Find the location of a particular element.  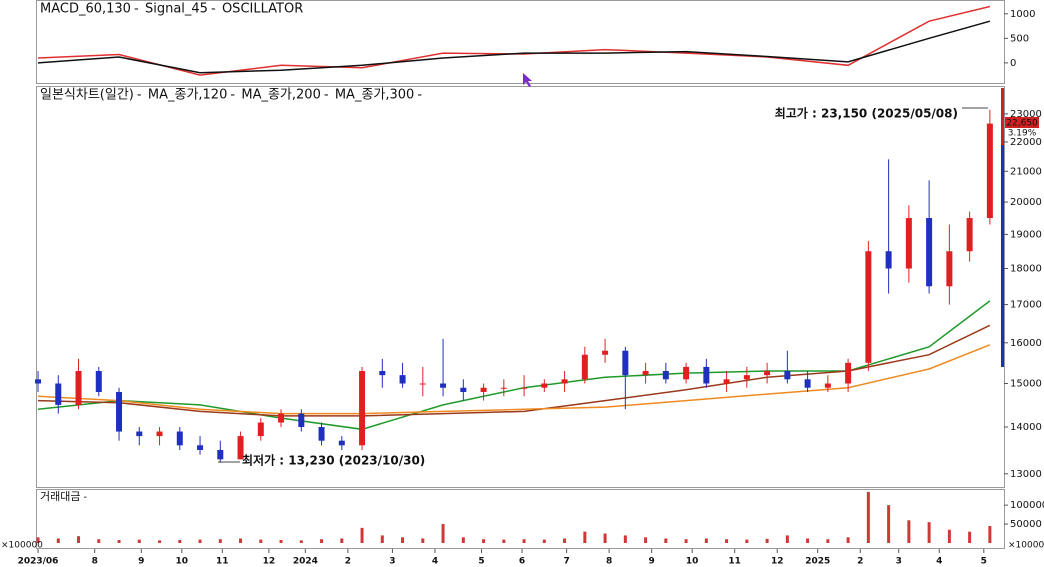

x-tick-label: 12 is located at coordinates (269, 562).